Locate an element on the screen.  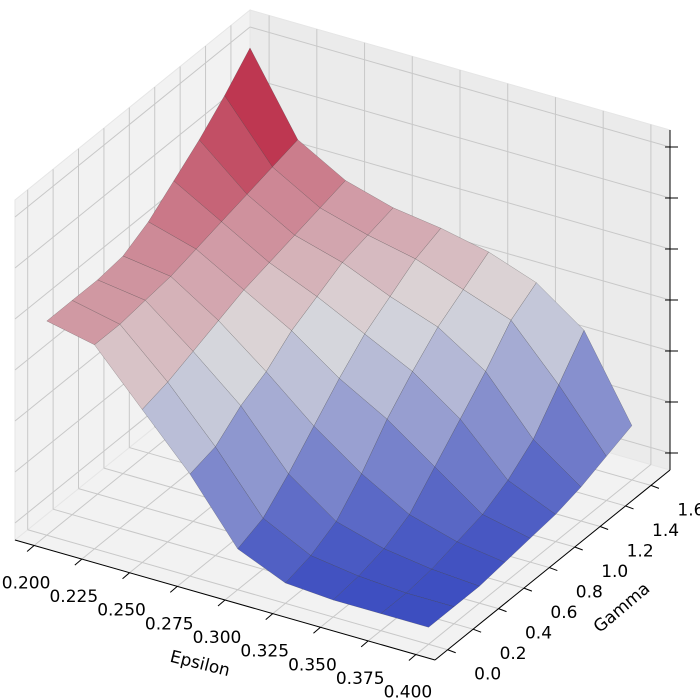
y-tick-label: 0.0 is located at coordinates (487, 675).